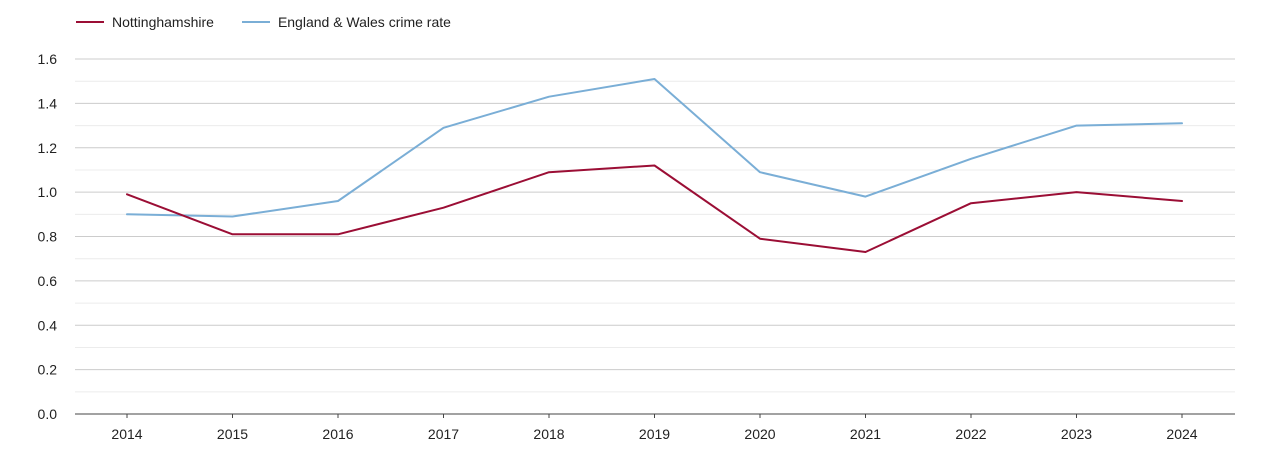 This screenshot has height=450, width=1270. Describe the element at coordinates (443, 434) in the screenshot. I see `x-tick-label: 2017` at that location.